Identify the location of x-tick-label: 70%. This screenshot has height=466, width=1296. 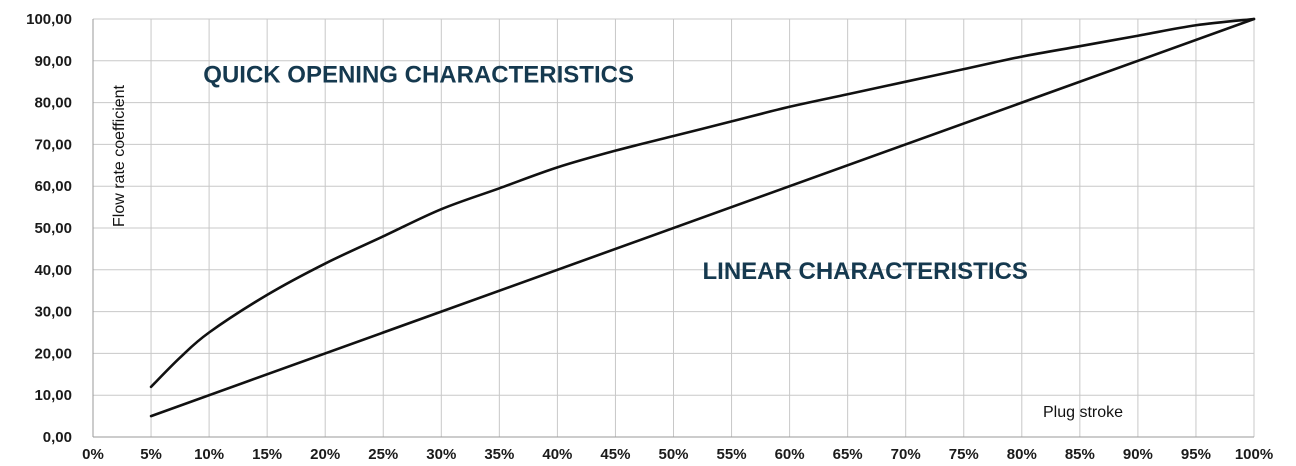
(906, 454).